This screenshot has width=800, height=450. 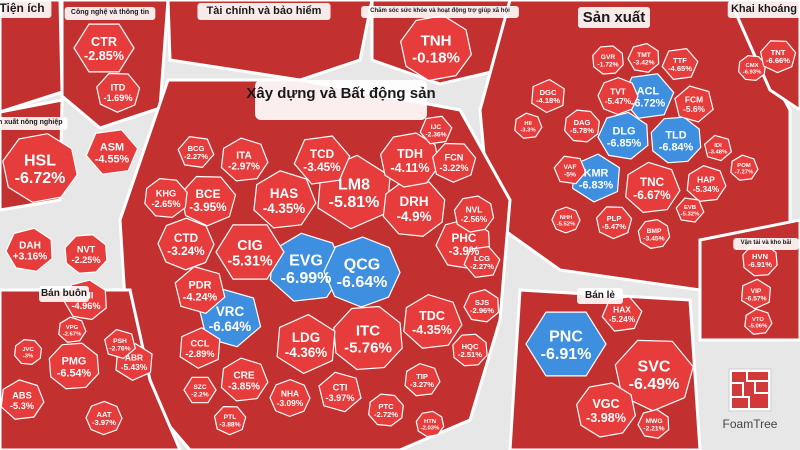 I want to click on cell-nha, so click(x=290, y=398).